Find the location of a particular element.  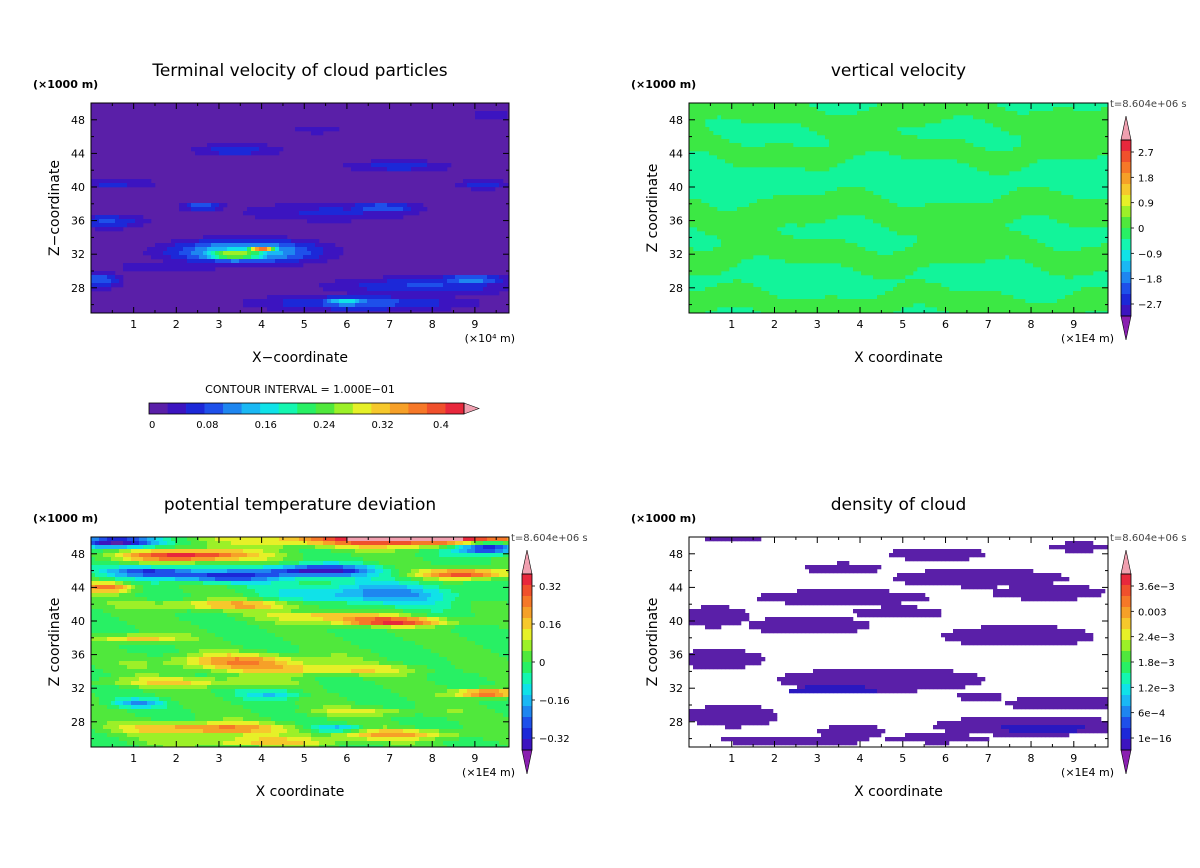

colorbar-bottom-arrow is located at coordinates (1126, 328).